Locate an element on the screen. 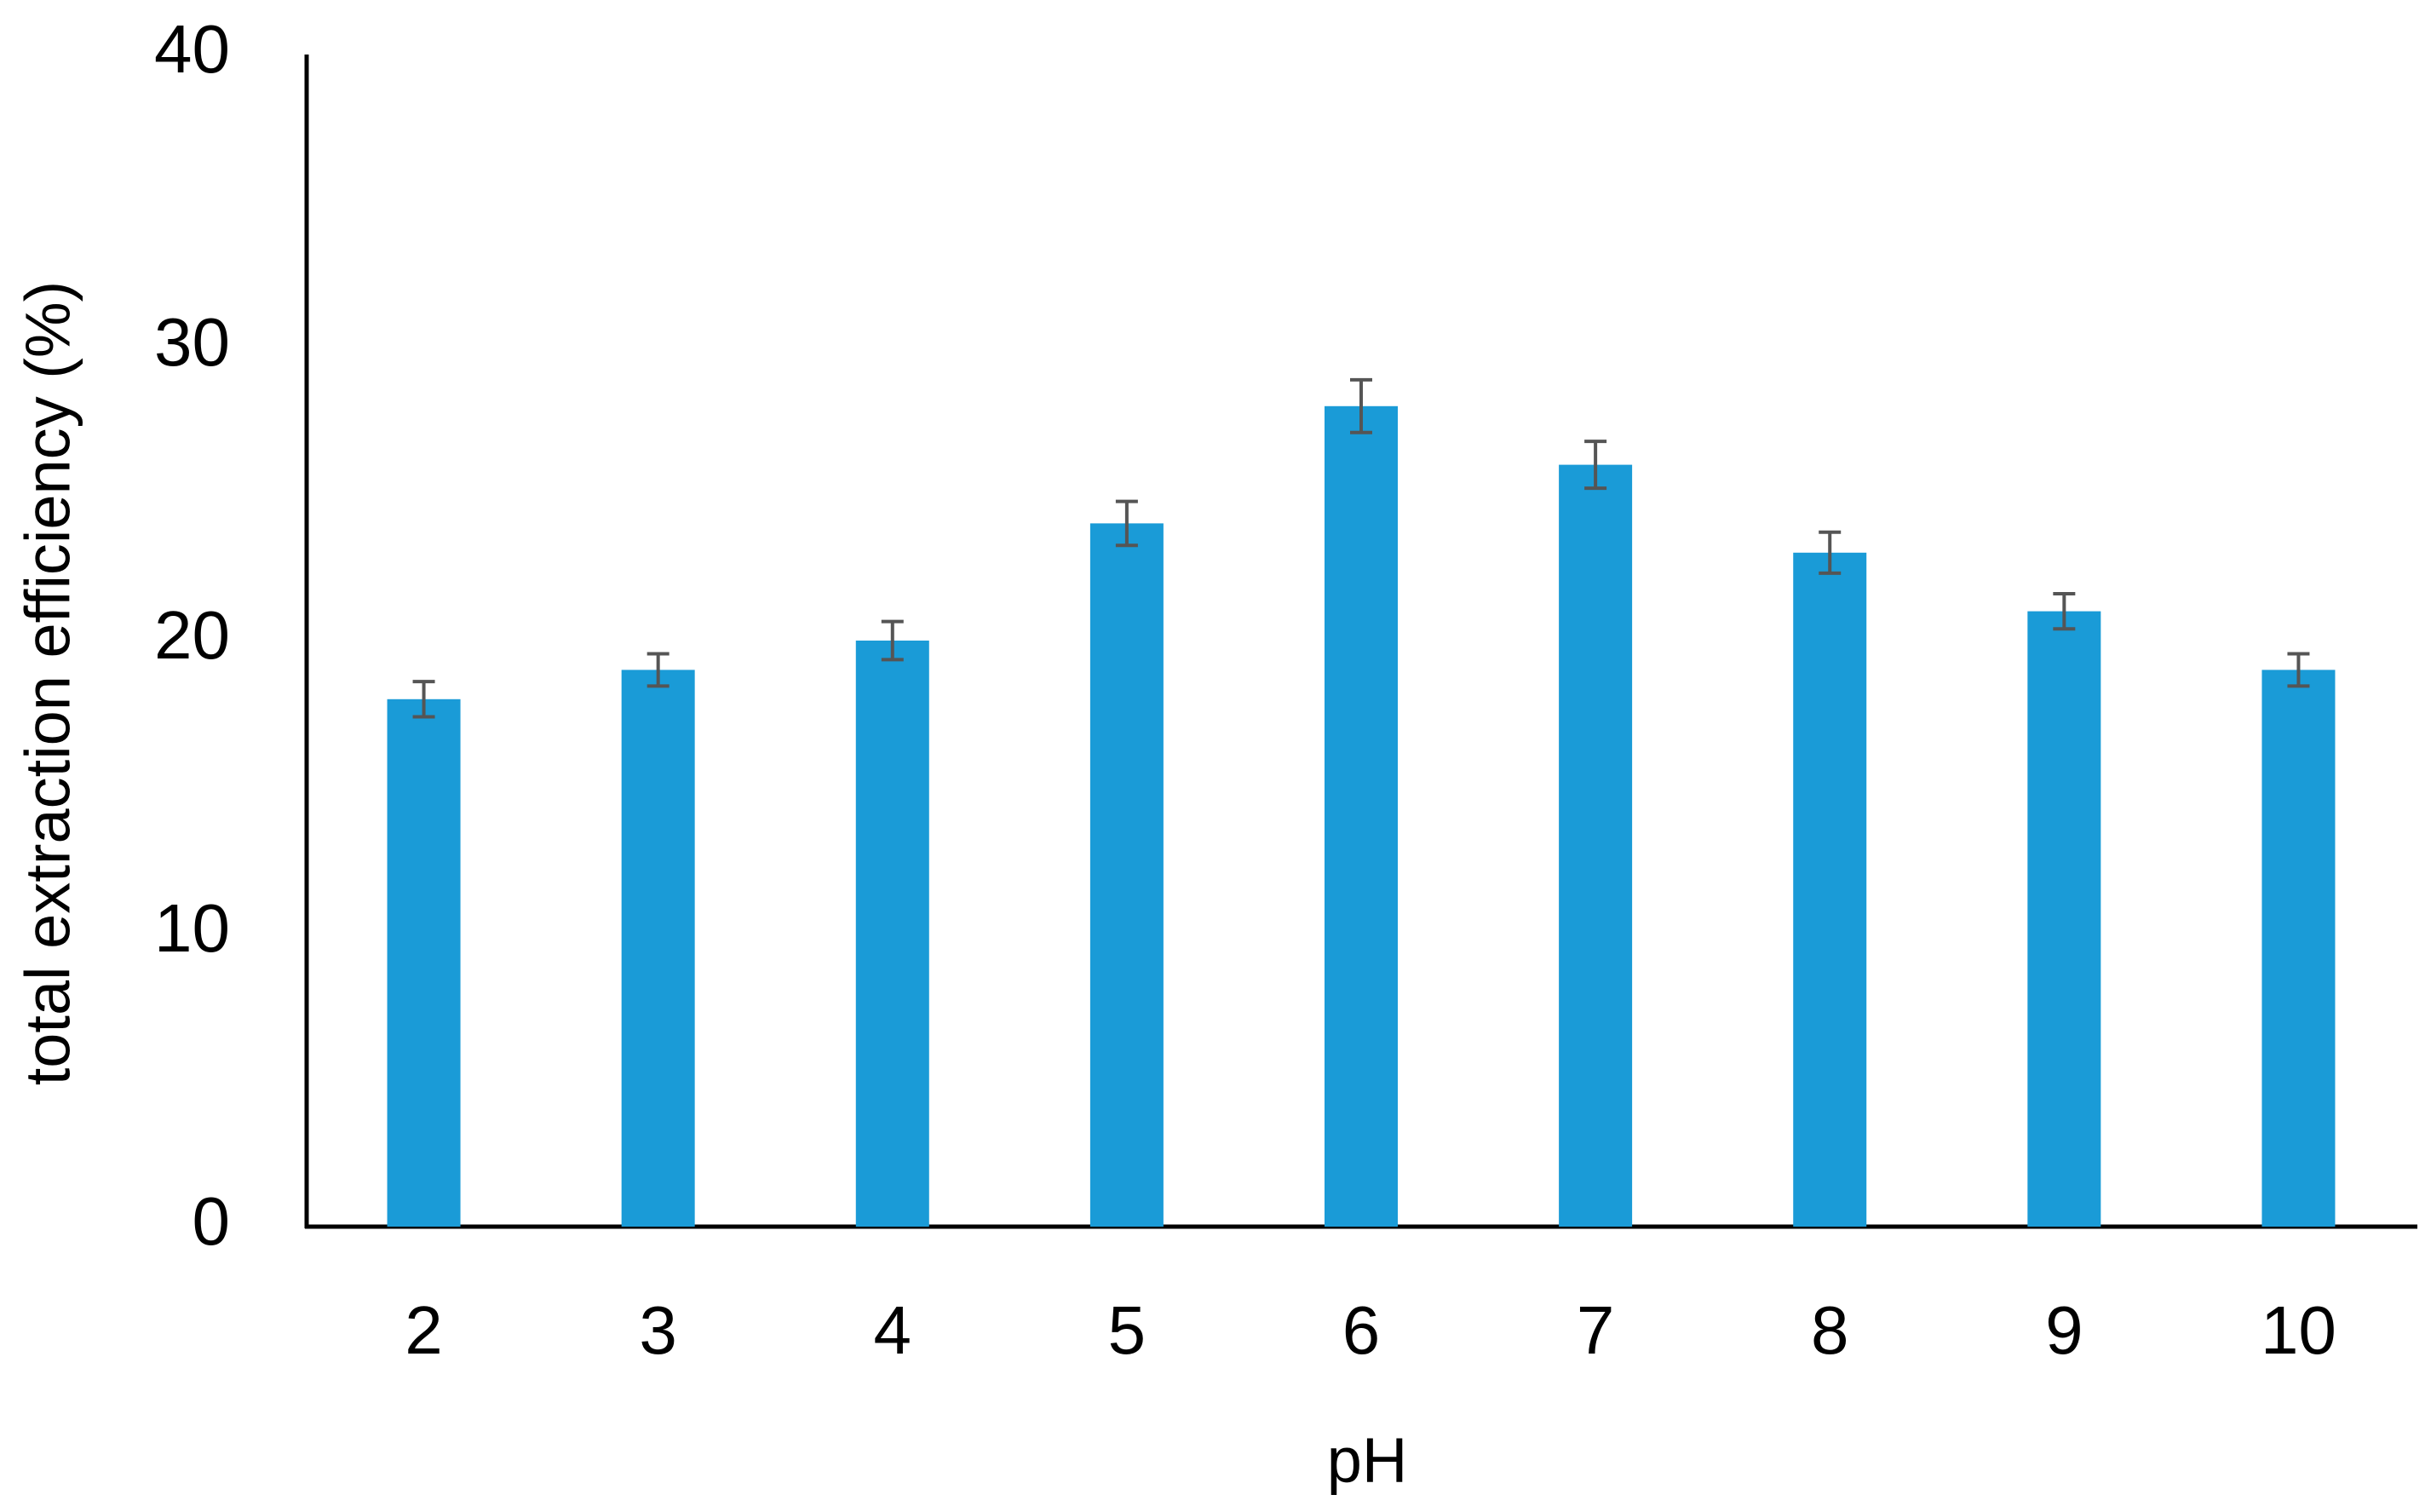 This screenshot has width=2431, height=1512. x-tick-label: 8 is located at coordinates (1830, 1330).